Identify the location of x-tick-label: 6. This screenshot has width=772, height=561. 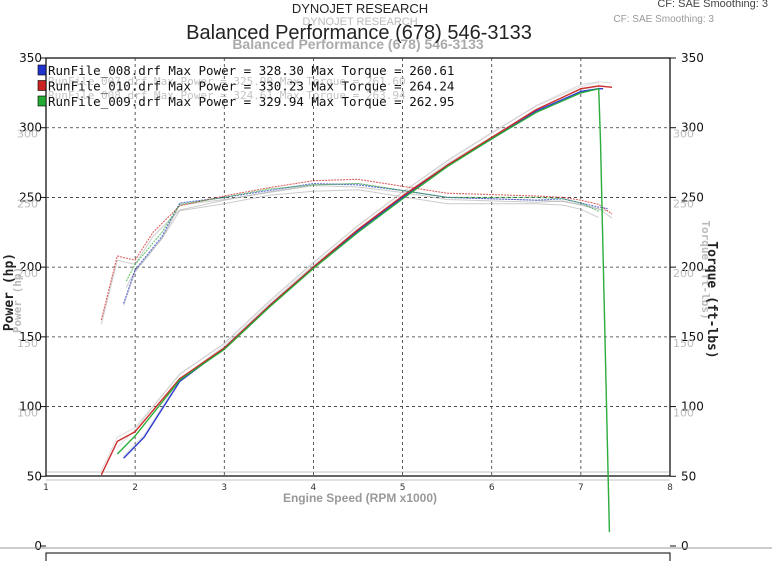
(492, 488).